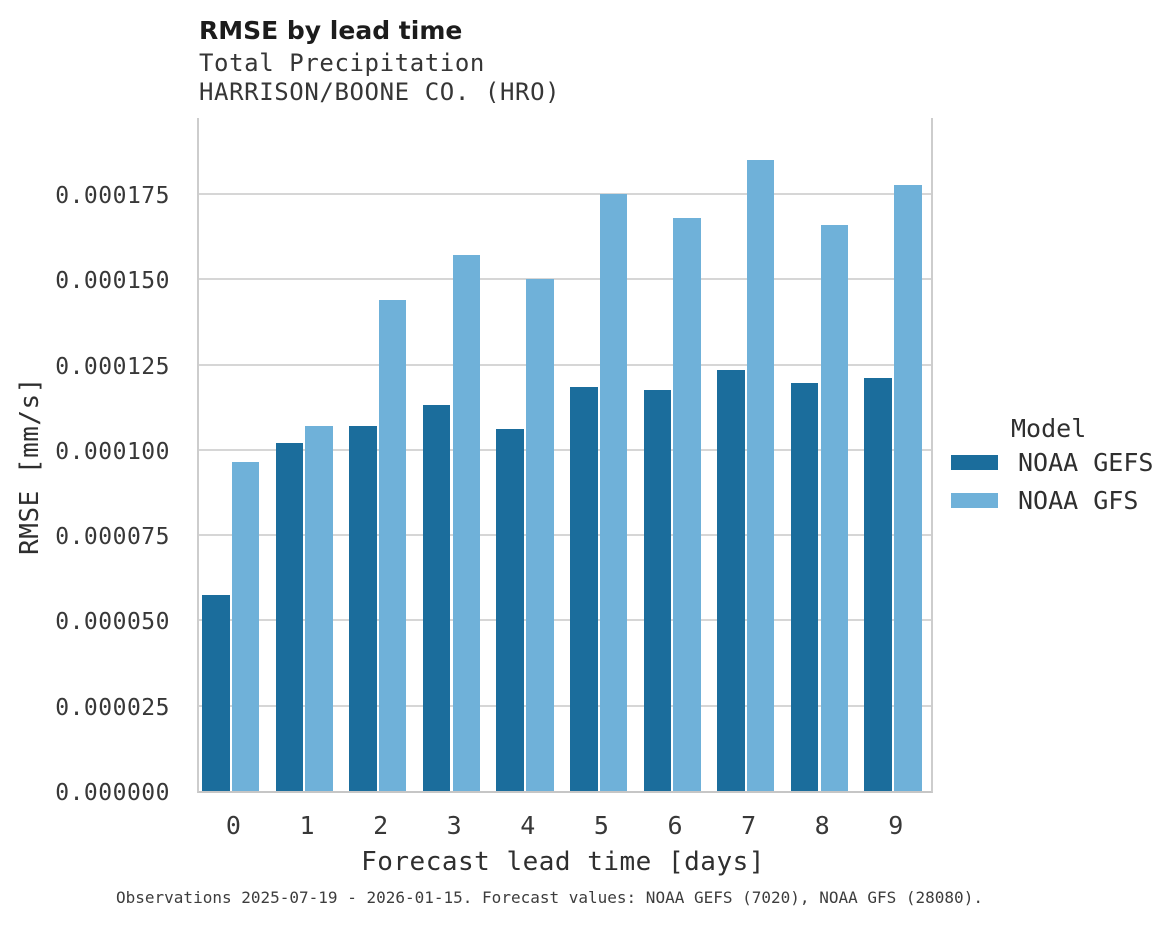 Image resolution: width=1172 pixels, height=928 pixels. Describe the element at coordinates (675, 825) in the screenshot. I see `x-tick-label: 6` at that location.